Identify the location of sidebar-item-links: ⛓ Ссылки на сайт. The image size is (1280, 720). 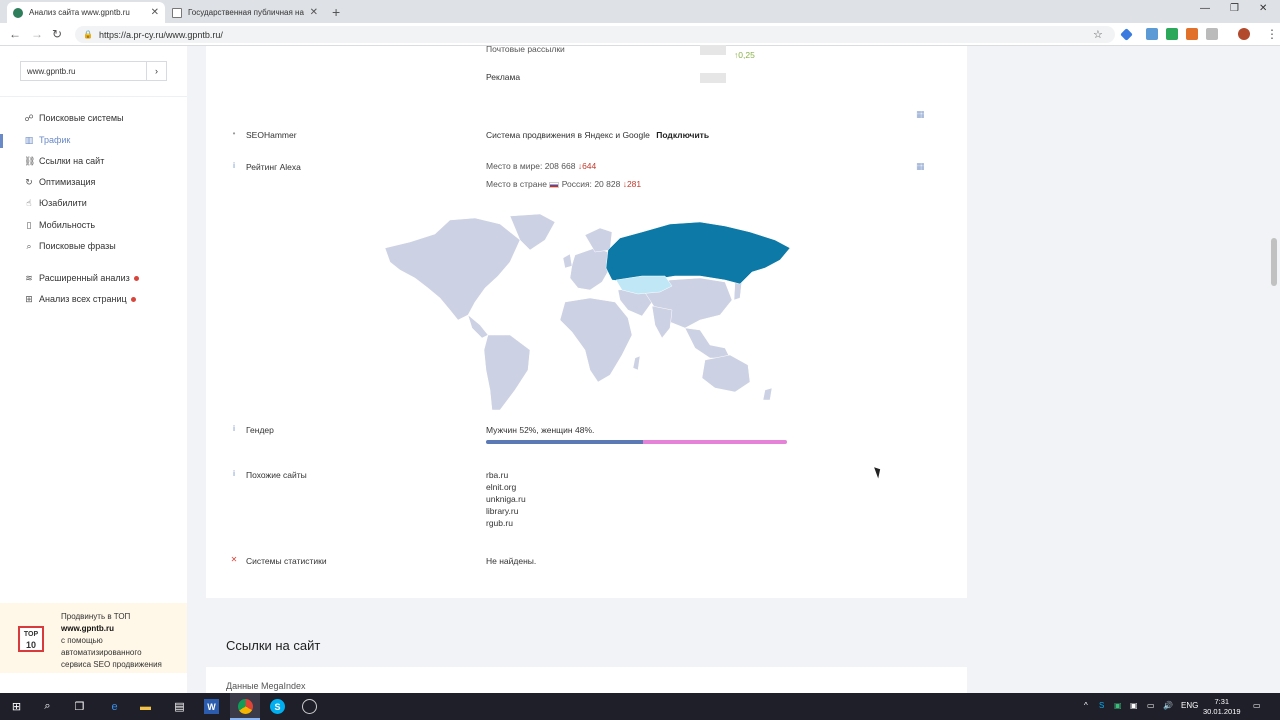
(64, 161).